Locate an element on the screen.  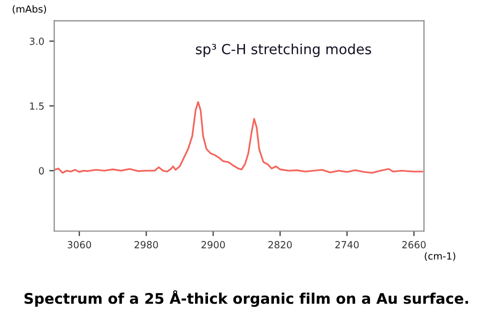
x-tick-label: 2740 is located at coordinates (347, 244).